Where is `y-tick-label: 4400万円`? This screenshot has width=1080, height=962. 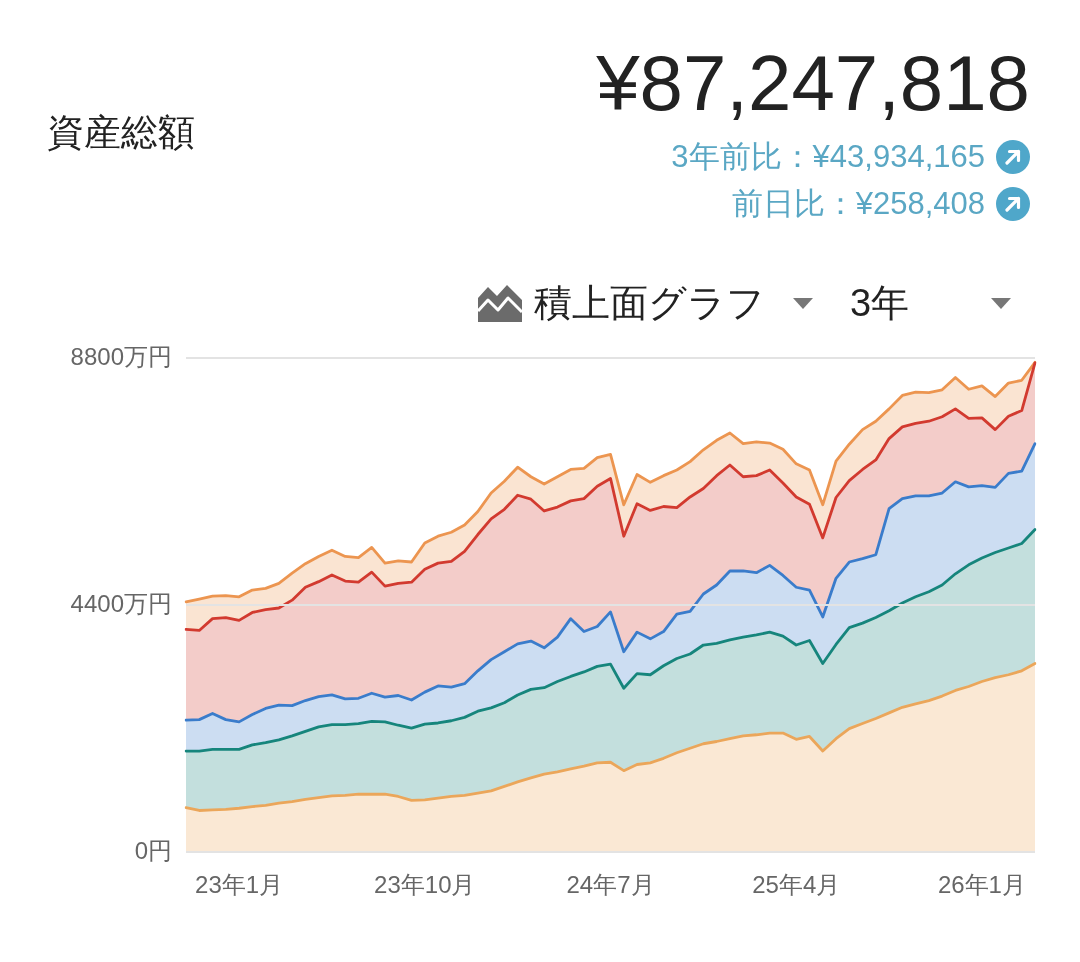 y-tick-label: 4400万円 is located at coordinates (121, 603).